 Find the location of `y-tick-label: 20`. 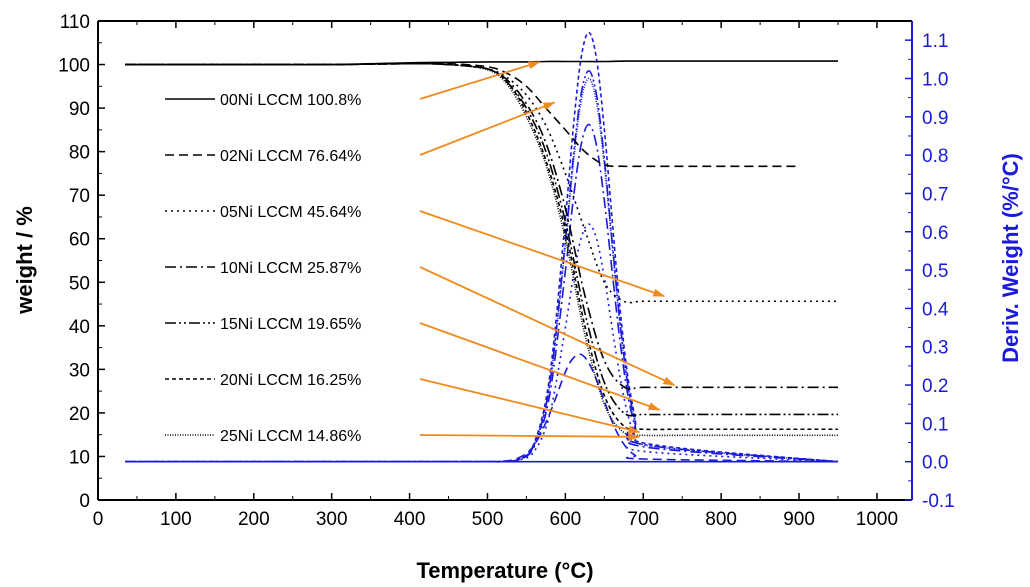

y-tick-label: 20 is located at coordinates (79, 414).